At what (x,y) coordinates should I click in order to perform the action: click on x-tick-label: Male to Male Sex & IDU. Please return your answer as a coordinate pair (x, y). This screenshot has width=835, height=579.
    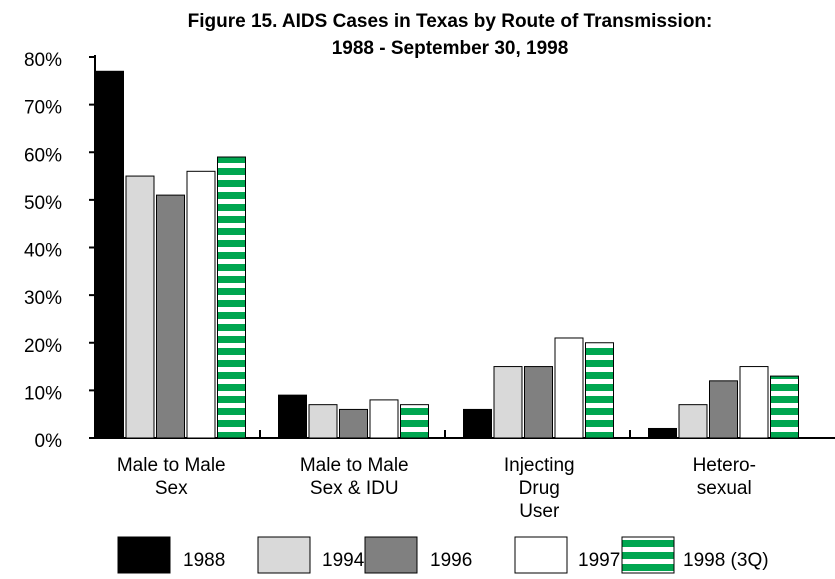
    Looking at the image, I should click on (354, 477).